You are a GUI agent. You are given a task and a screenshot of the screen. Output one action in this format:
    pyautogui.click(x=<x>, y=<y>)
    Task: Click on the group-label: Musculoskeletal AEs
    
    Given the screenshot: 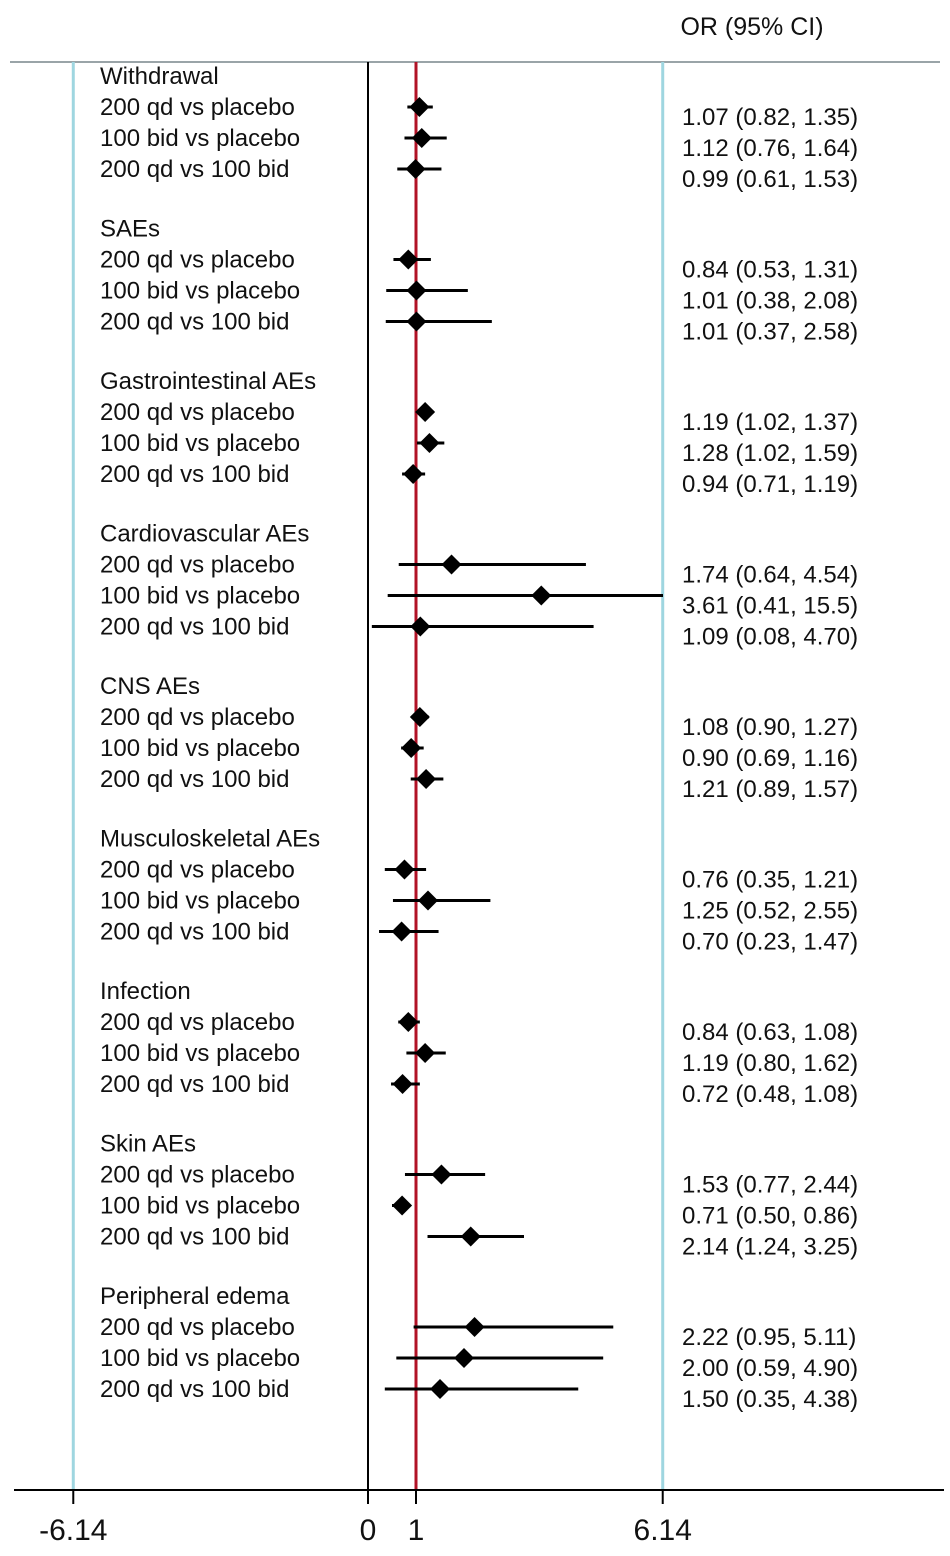 What is the action you would take?
    pyautogui.click(x=210, y=839)
    